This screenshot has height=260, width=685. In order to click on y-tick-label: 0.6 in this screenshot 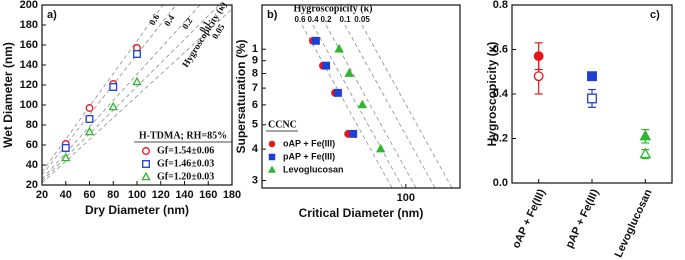, I will do `click(500, 49)`.